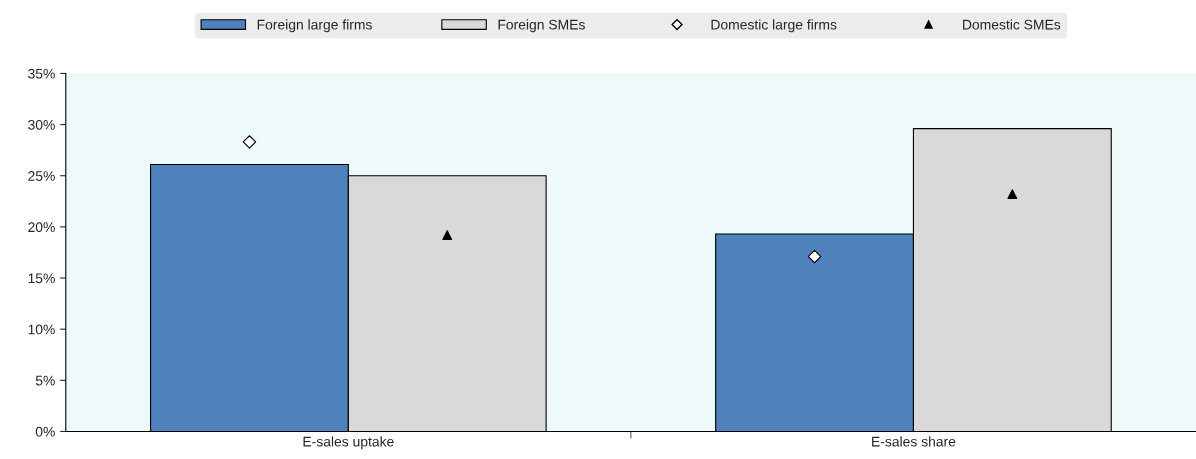  I want to click on y-tick-label: 20%, so click(41, 227).